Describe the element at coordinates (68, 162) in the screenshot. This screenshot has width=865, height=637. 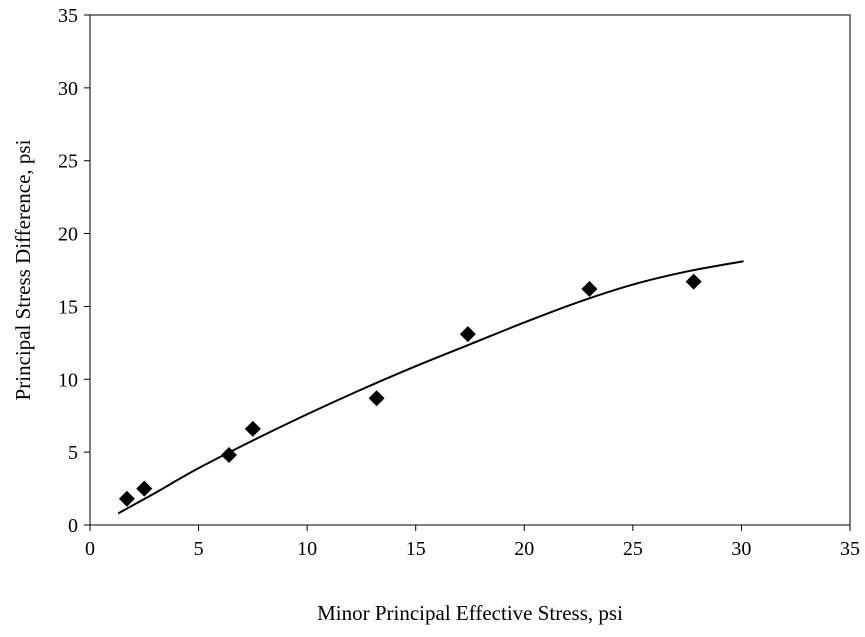
I see `y-tick-label: 25` at that location.